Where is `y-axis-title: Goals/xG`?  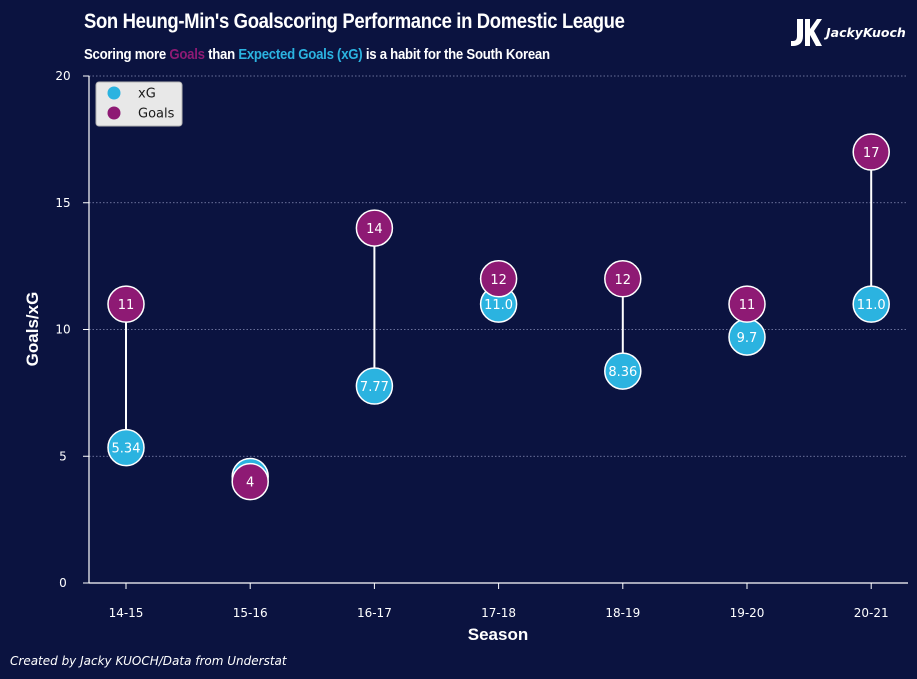
y-axis-title: Goals/xG is located at coordinates (32, 329).